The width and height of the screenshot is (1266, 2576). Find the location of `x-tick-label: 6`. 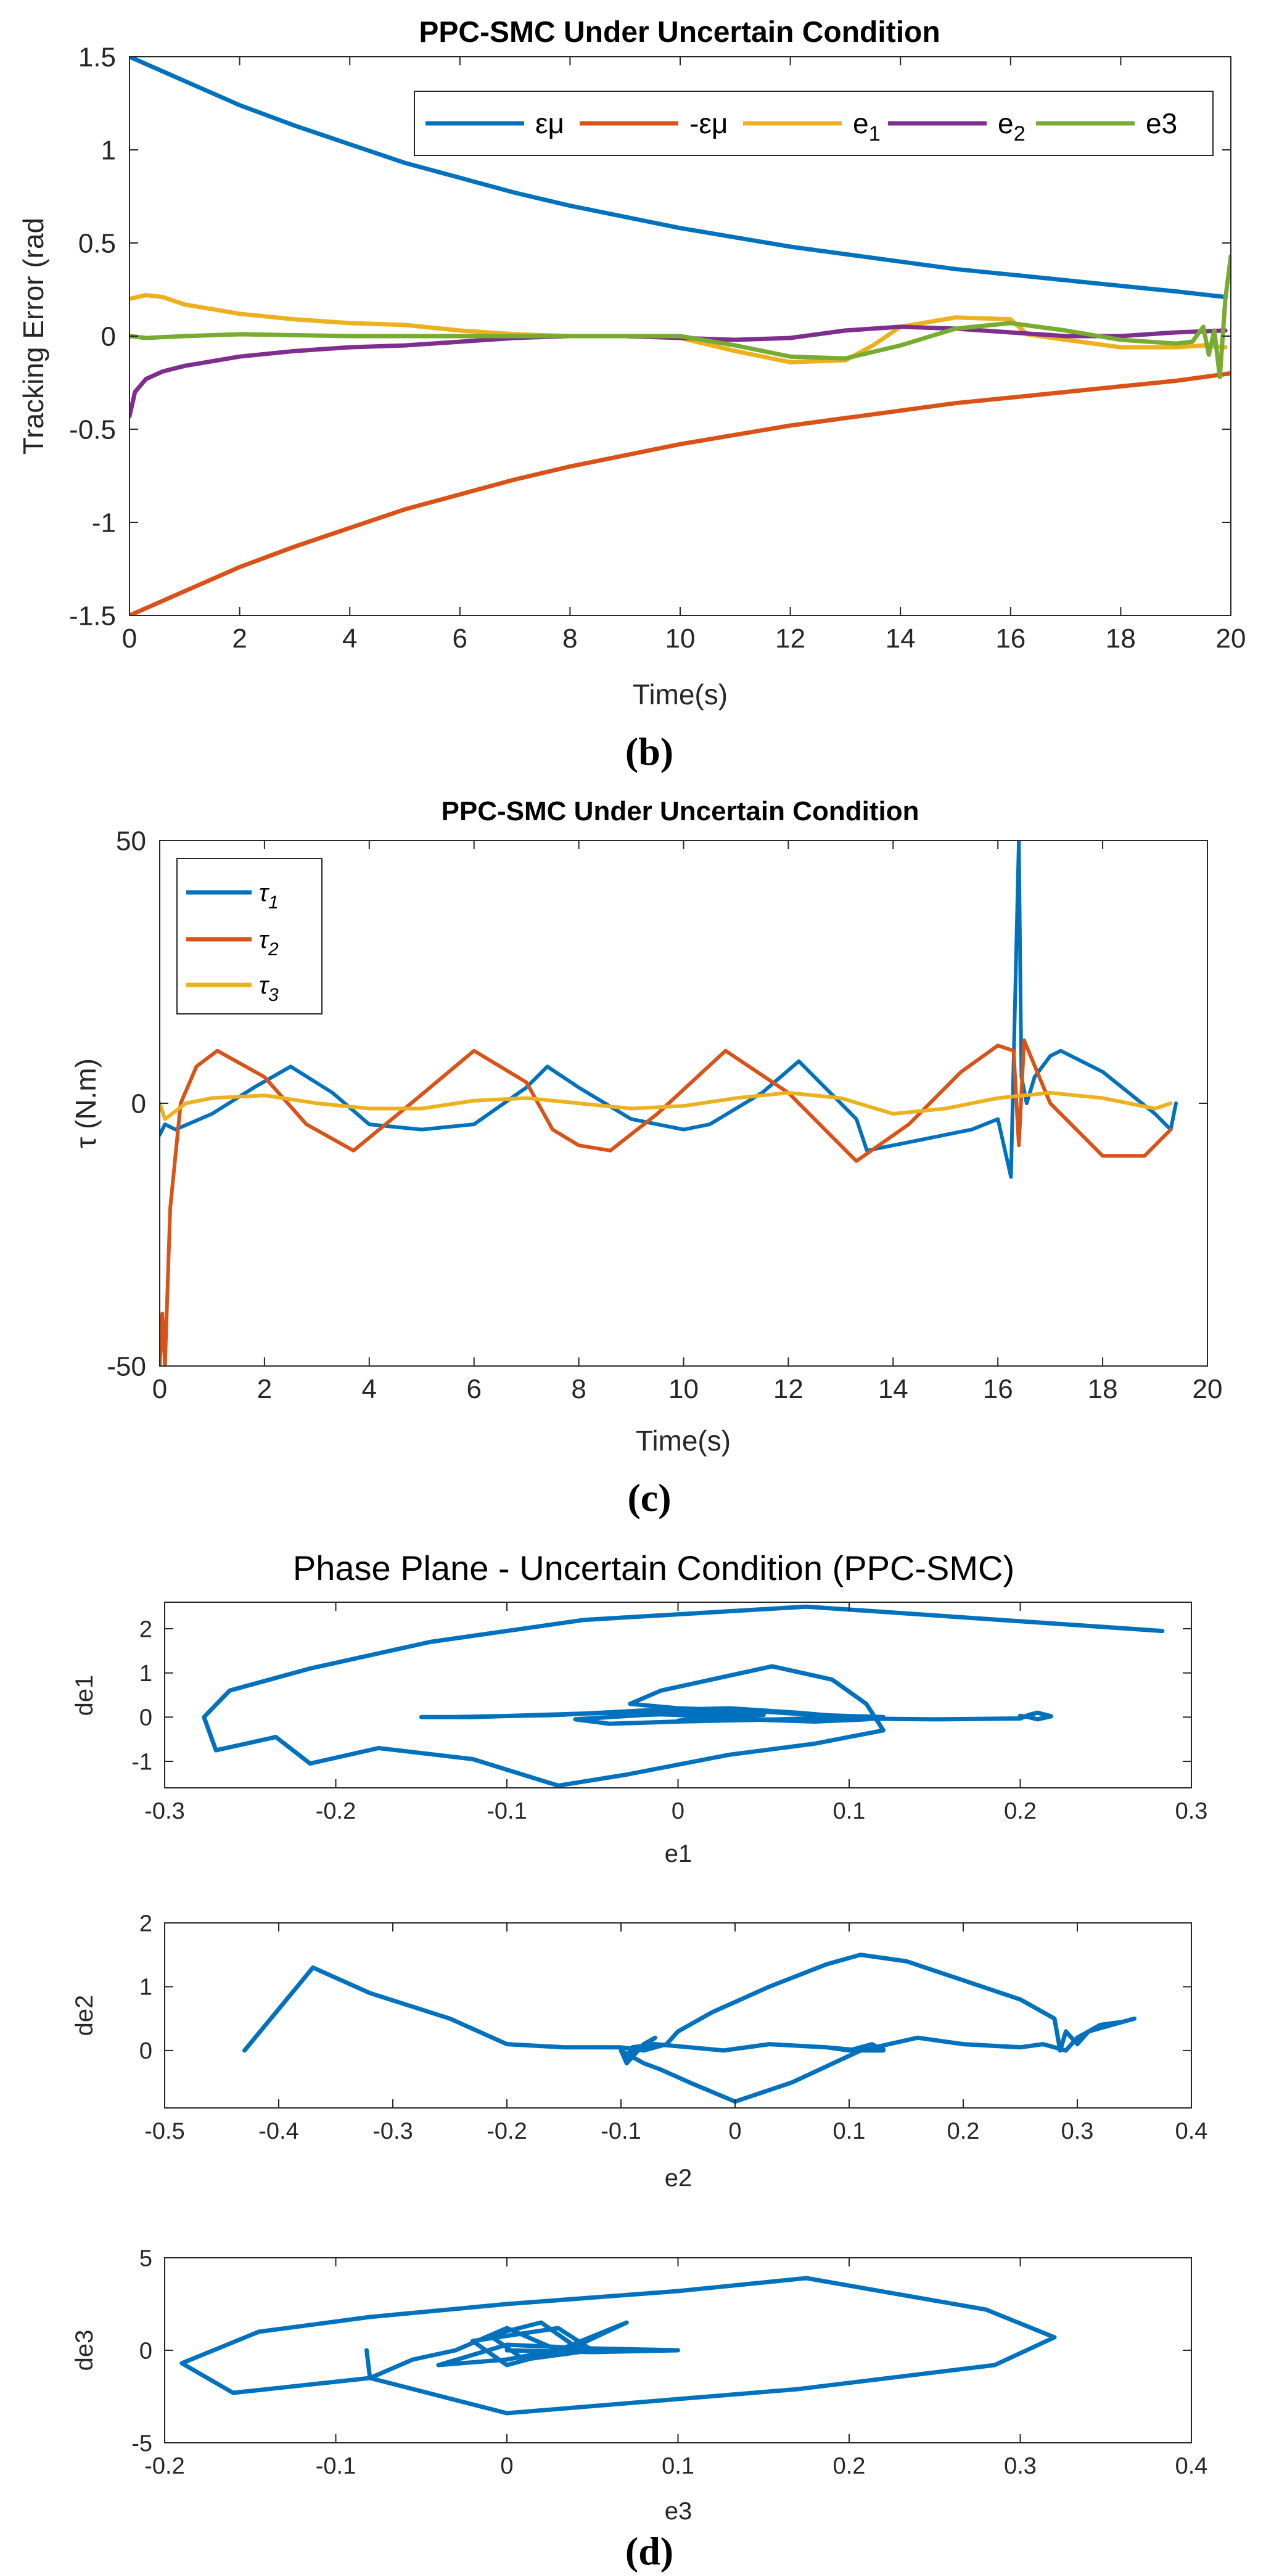

x-tick-label: 6 is located at coordinates (460, 638).